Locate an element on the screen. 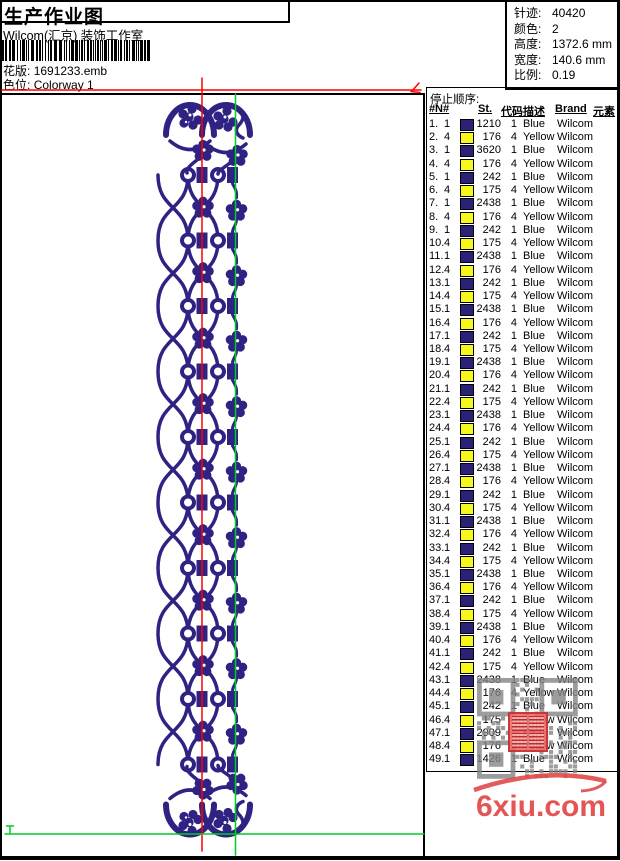 This screenshot has width=620, height=861. stop-row: 2. 4 176 4 Yellow Wilcom is located at coordinates (523, 138).